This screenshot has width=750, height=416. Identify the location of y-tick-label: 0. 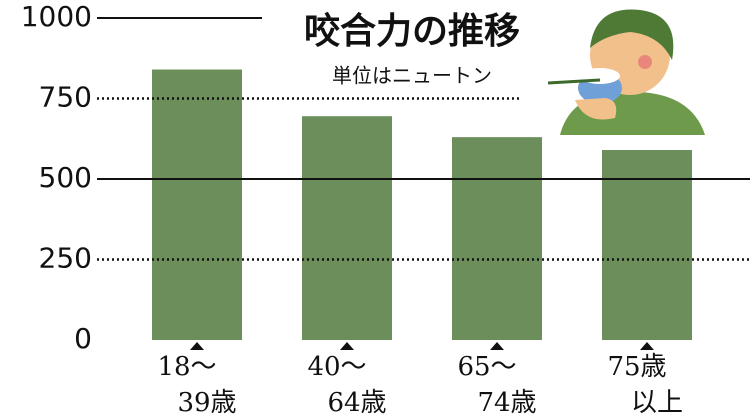
(83, 338).